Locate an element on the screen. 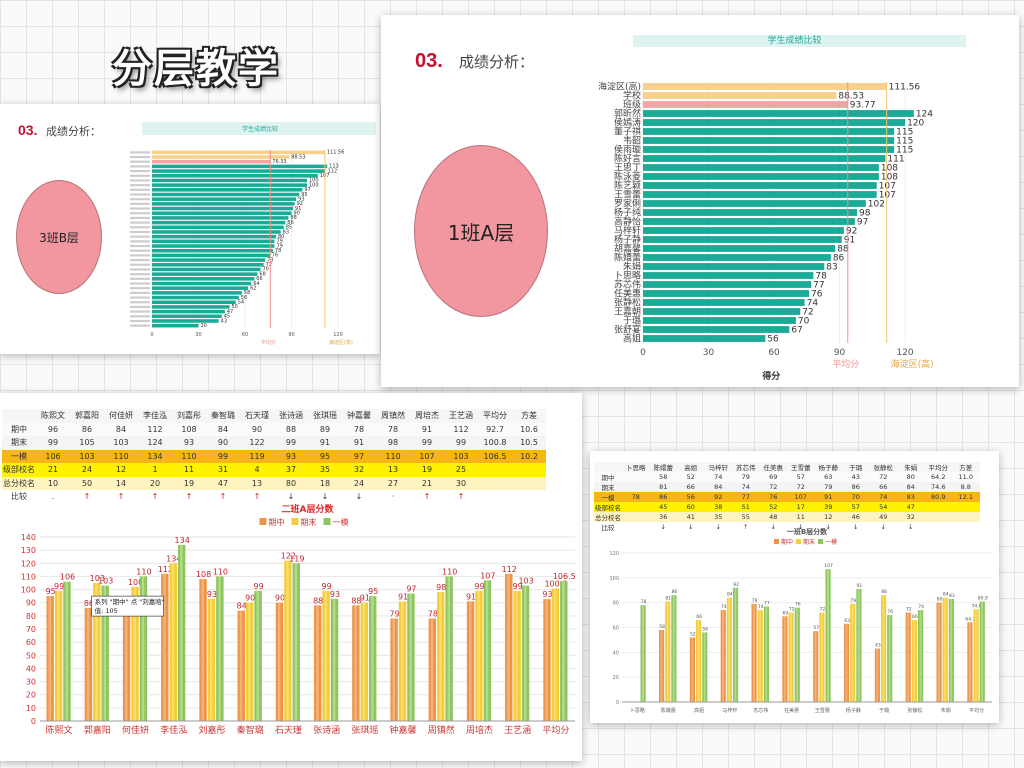  x-tick-label: 120 is located at coordinates (904, 353).